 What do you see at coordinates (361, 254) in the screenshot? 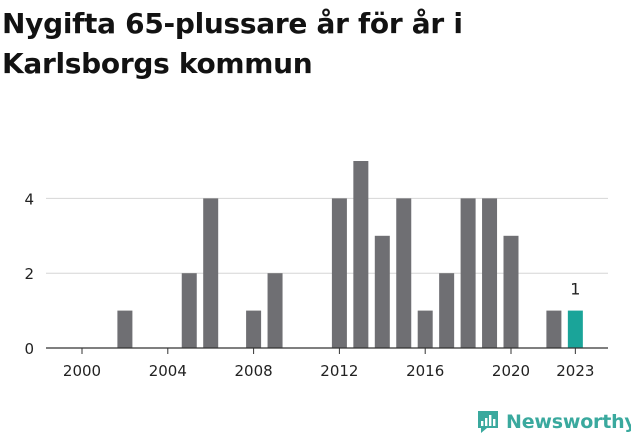
I see `bar-2013` at bounding box center [361, 254].